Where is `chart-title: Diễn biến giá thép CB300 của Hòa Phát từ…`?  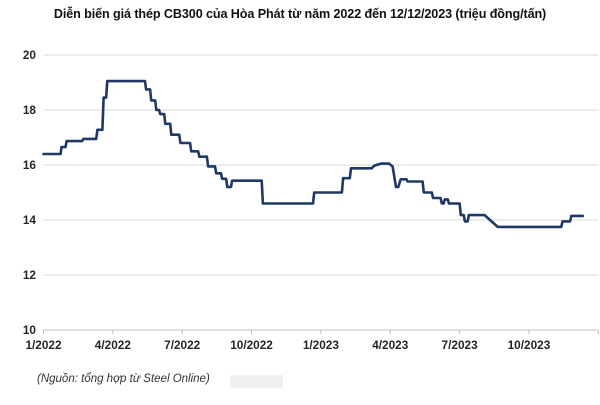 chart-title: Diễn biến giá thép CB300 của Hòa Phát từ… is located at coordinates (300, 14).